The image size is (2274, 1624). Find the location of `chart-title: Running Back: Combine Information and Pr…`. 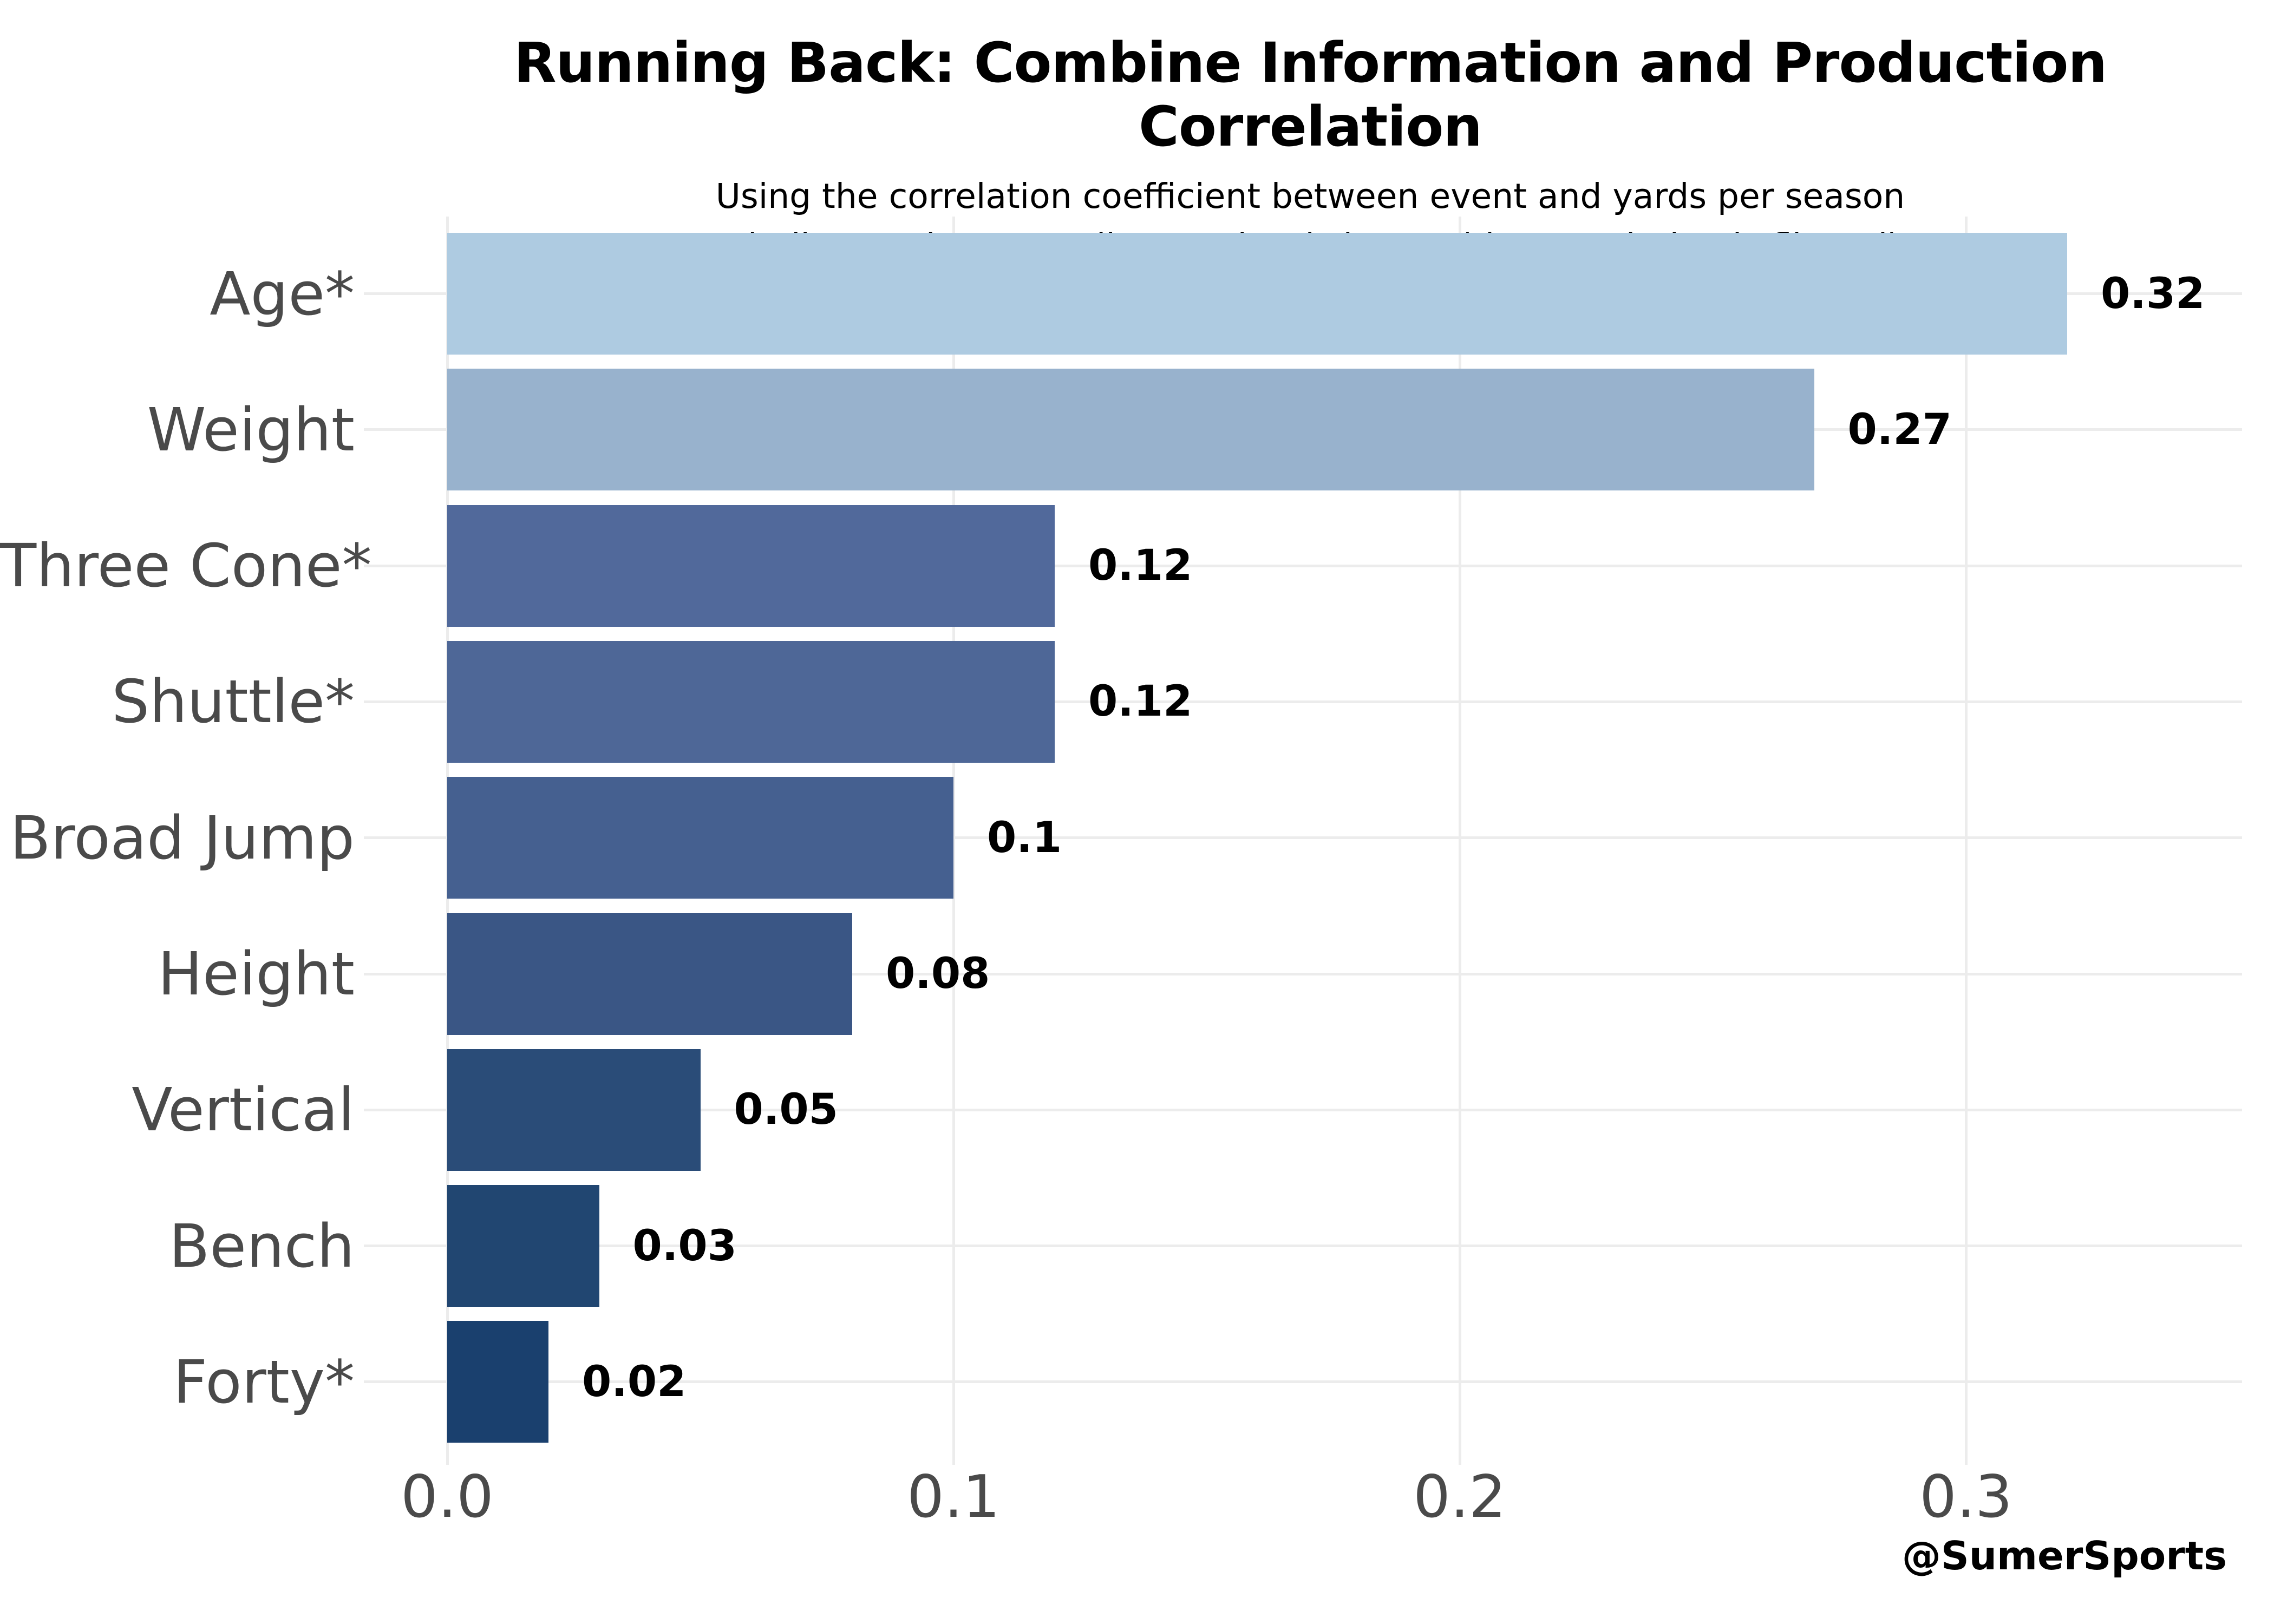

chart-title: Running Back: Combine Information and Pr… is located at coordinates (1310, 95).